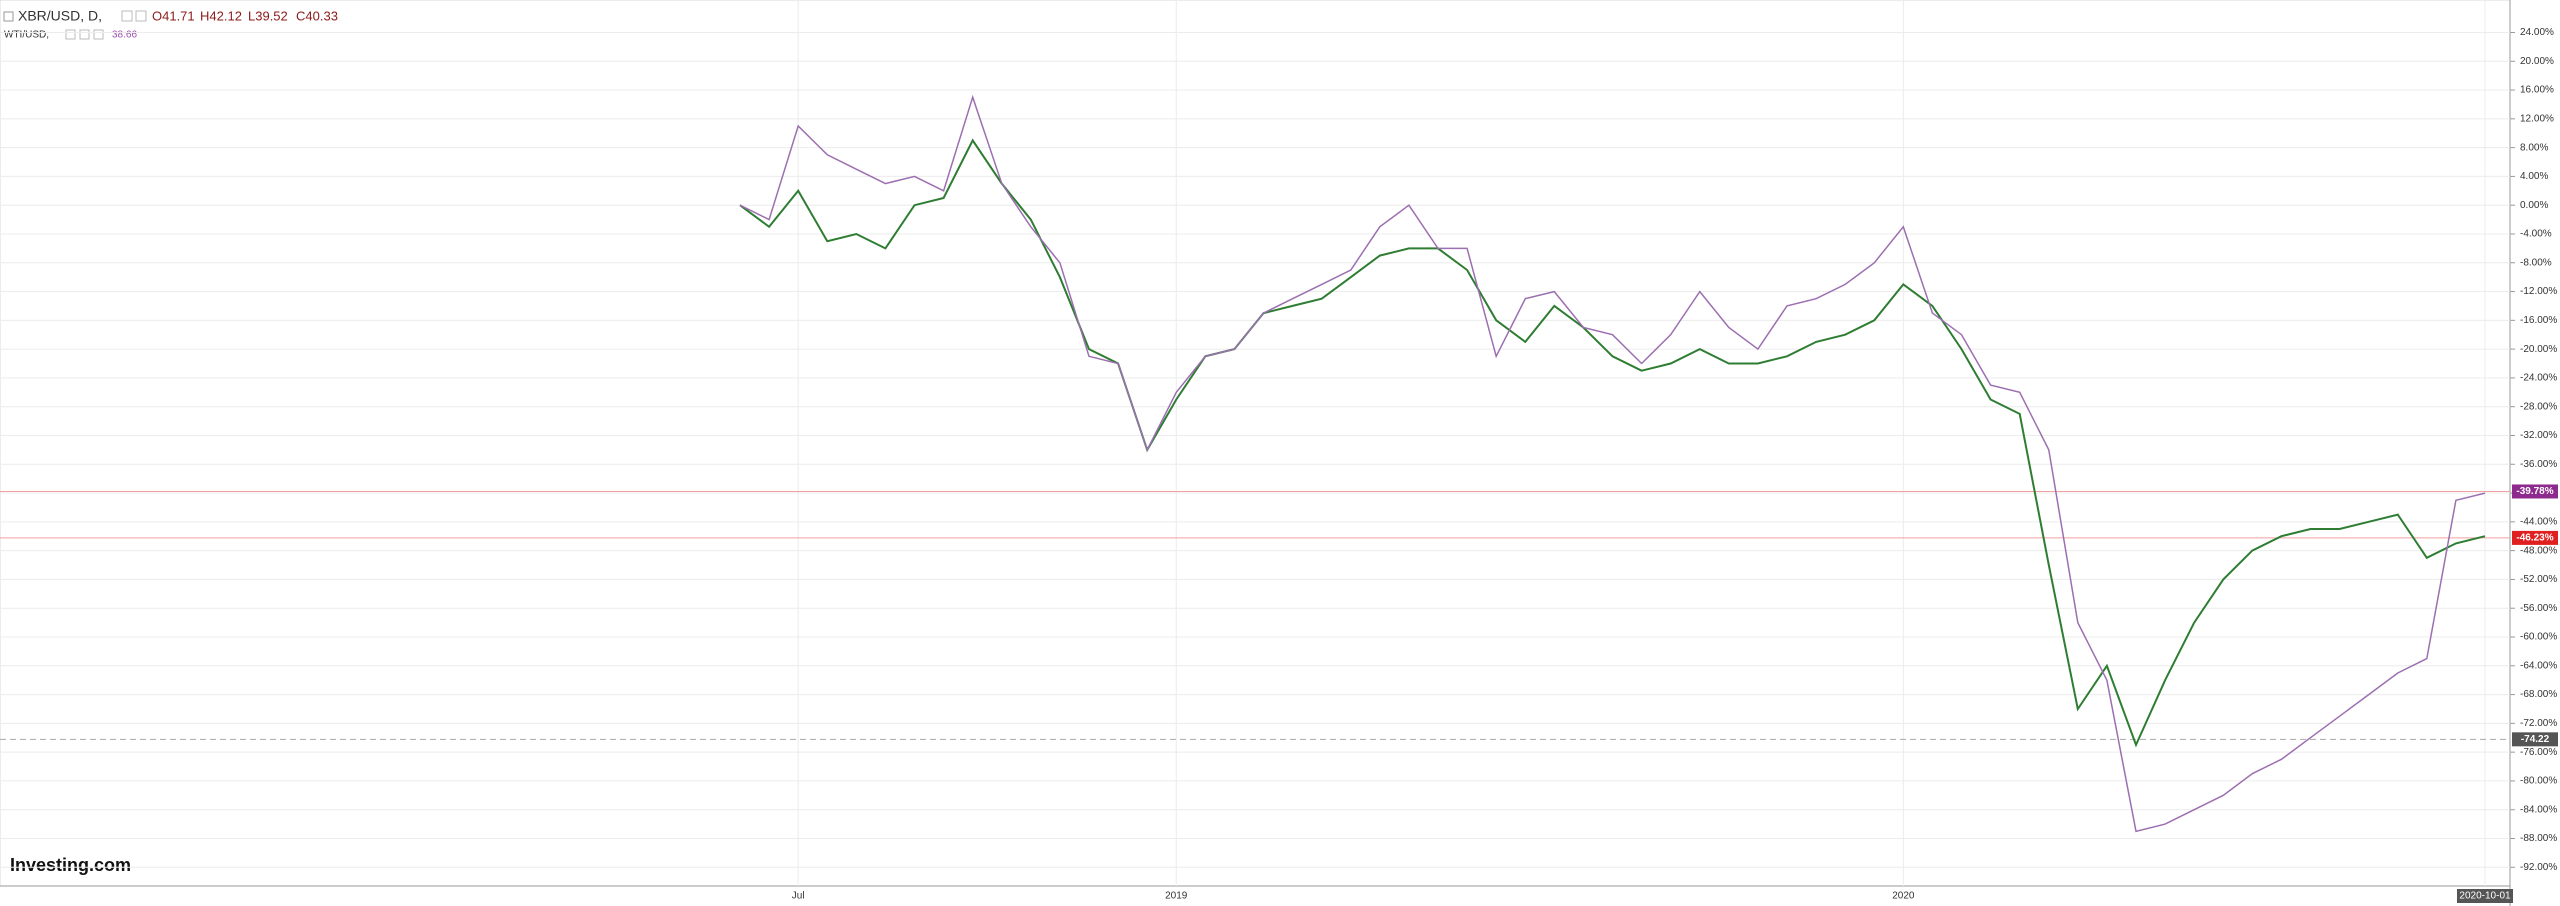 The width and height of the screenshot is (2560, 906). Describe the element at coordinates (2538, 349) in the screenshot. I see `y-tick-label: -20.00%` at that location.